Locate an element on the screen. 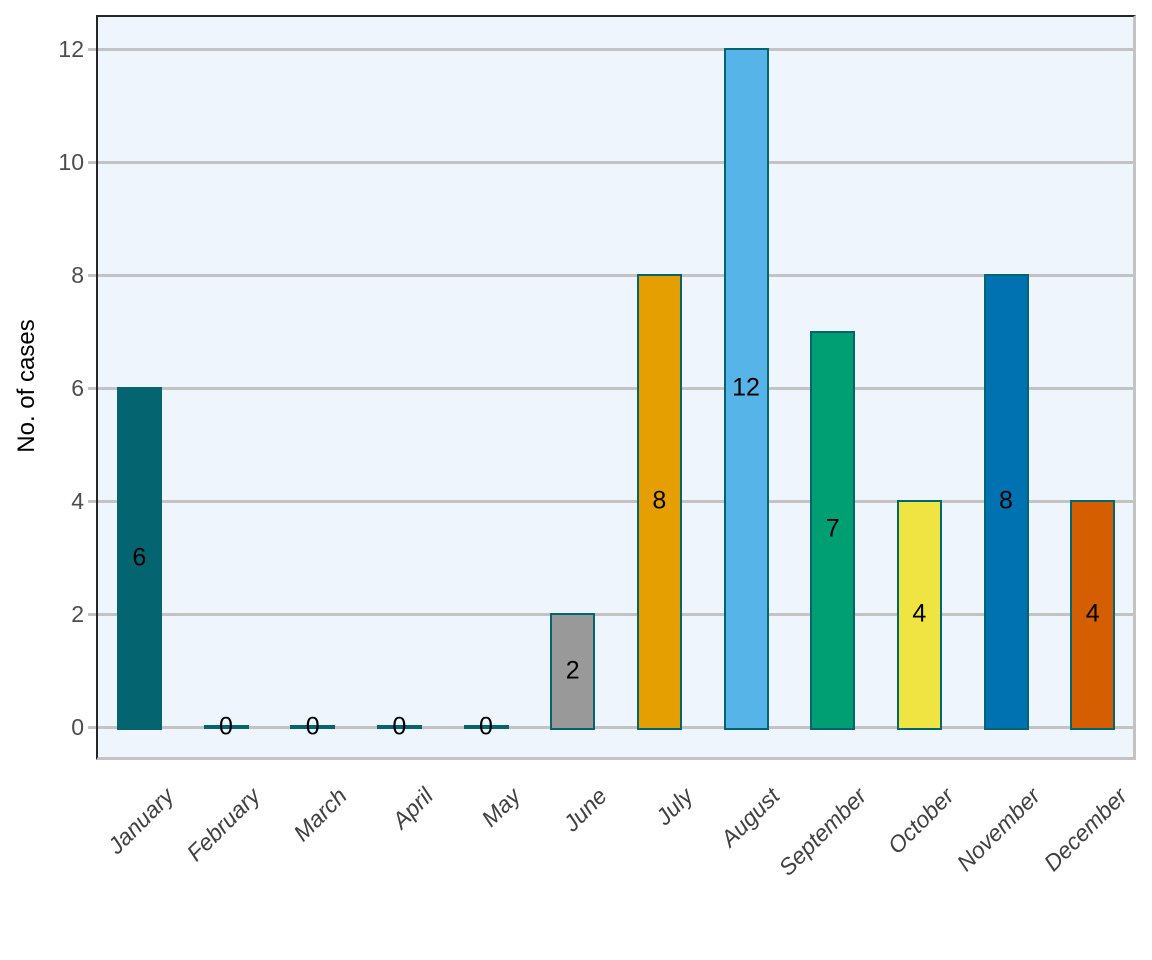  x-tick-label-january: January is located at coordinates (140, 820).